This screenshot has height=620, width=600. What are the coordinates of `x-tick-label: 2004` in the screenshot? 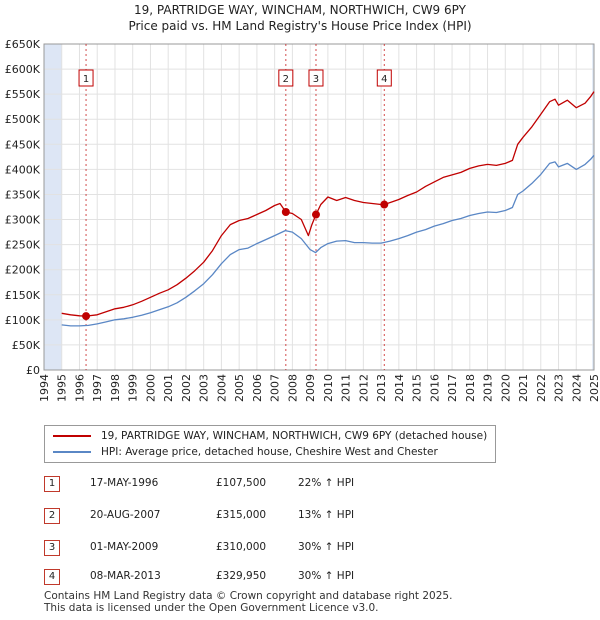 It's located at (221, 388).